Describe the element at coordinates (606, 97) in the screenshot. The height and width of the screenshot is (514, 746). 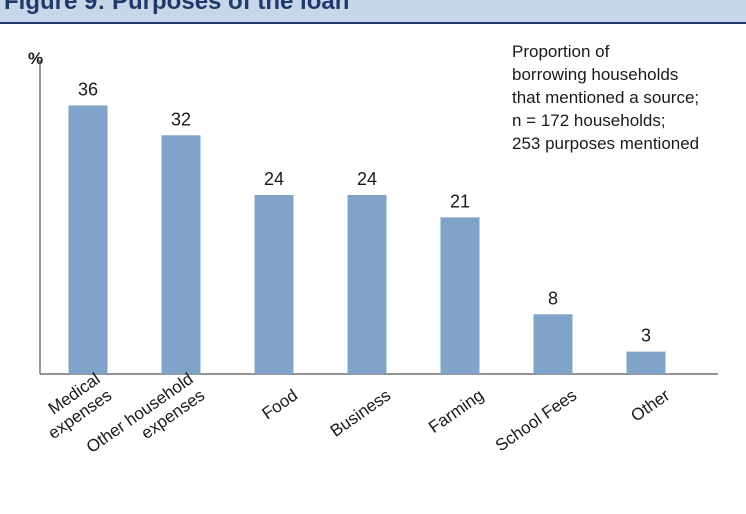
I see `note-line: that mentioned a source;` at that location.